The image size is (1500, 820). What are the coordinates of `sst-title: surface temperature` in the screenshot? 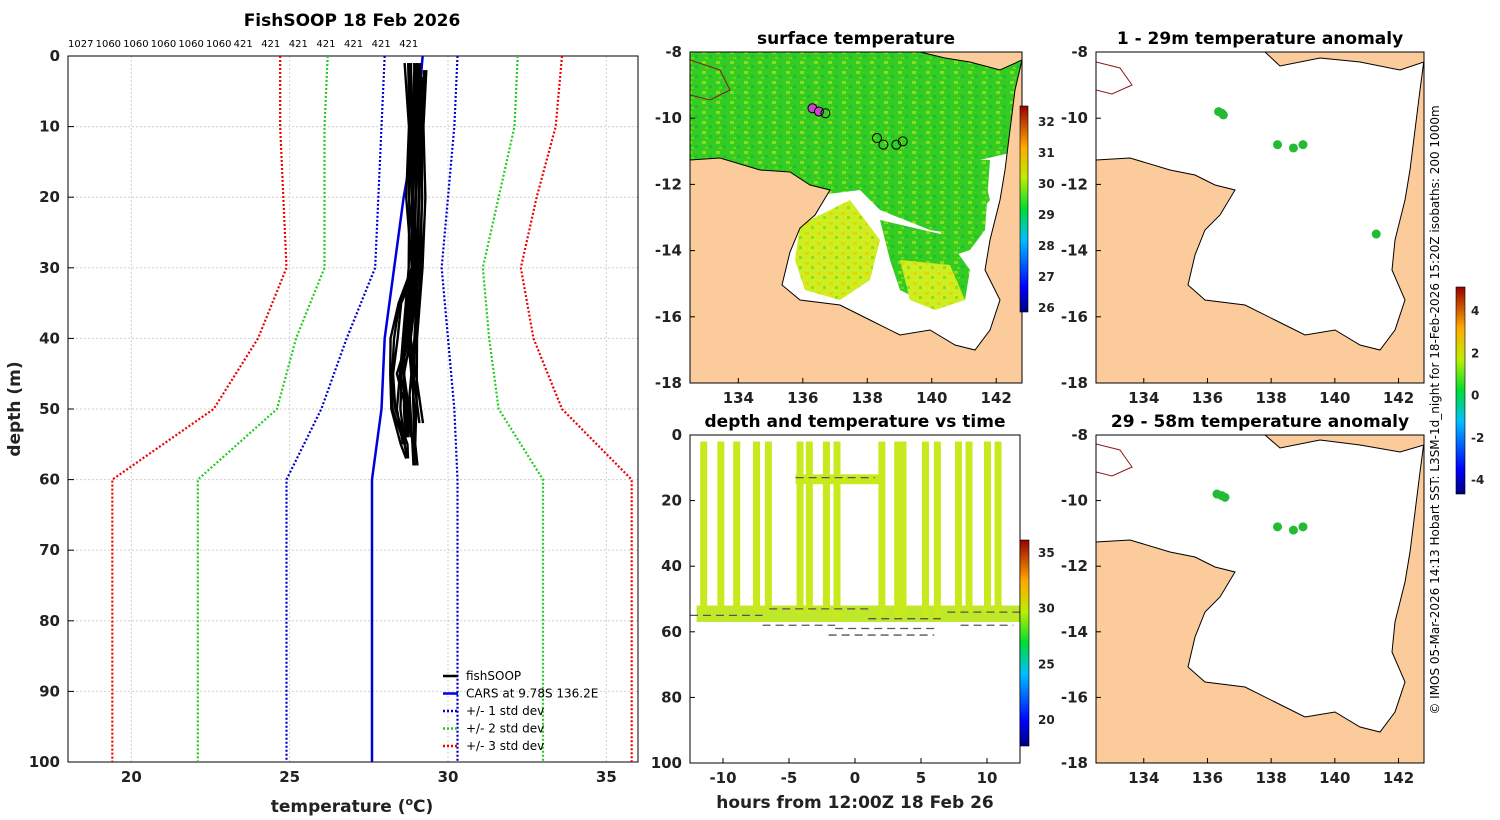 It's located at (856, 39).